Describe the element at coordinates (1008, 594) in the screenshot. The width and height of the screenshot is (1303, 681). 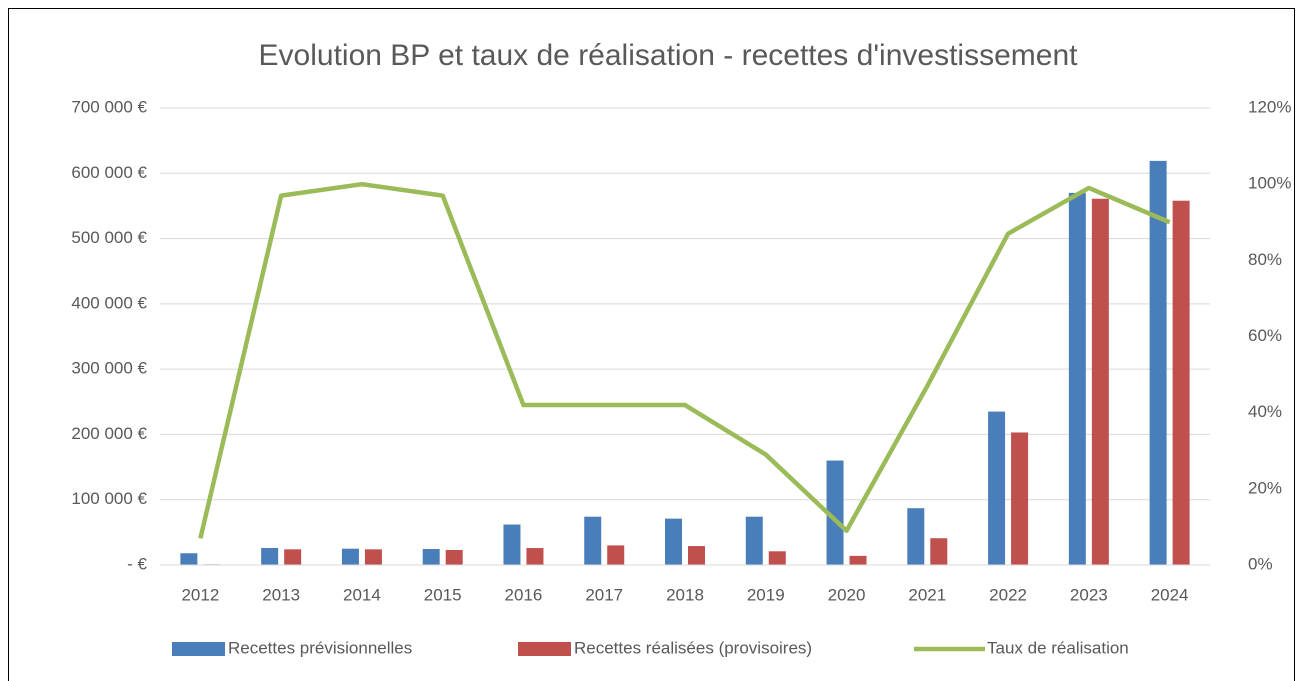
I see `x-tick-label: 2022` at that location.